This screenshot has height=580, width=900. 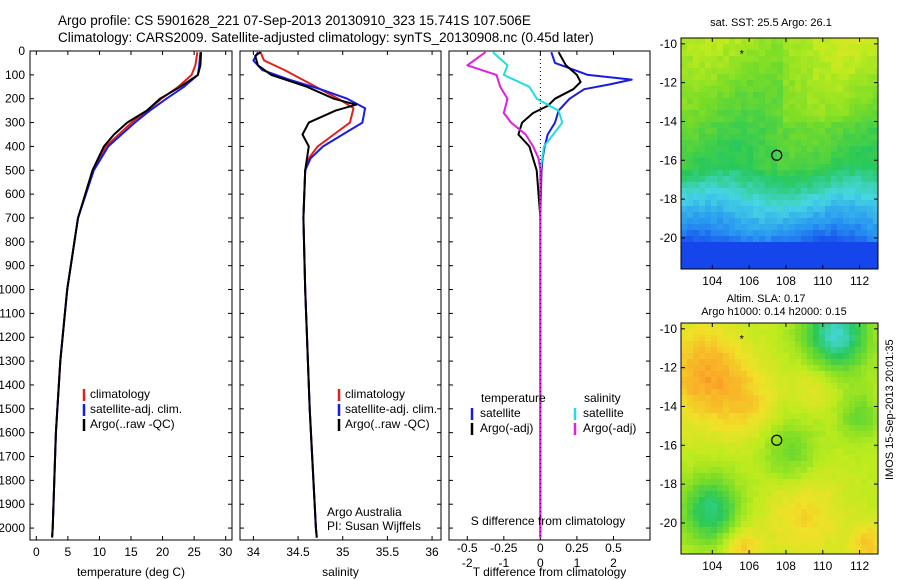 What do you see at coordinates (786, 281) in the screenshot?
I see `x-tick-label: 108` at bounding box center [786, 281].